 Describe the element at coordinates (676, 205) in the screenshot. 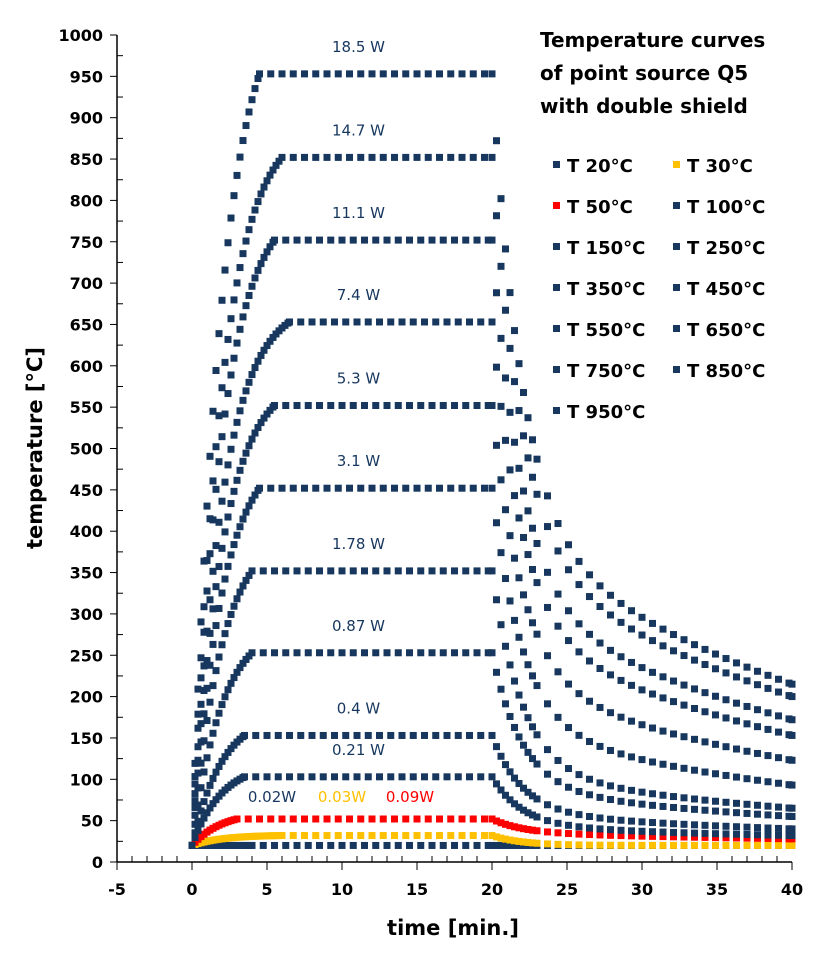

I see `legend-marker` at that location.